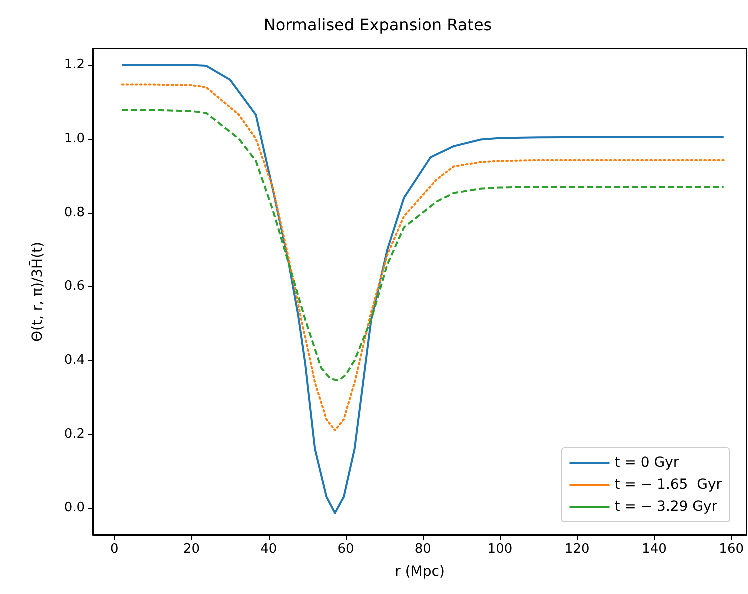 The width and height of the screenshot is (748, 594). I want to click on x-axis-title: r (Mpc), so click(420, 572).